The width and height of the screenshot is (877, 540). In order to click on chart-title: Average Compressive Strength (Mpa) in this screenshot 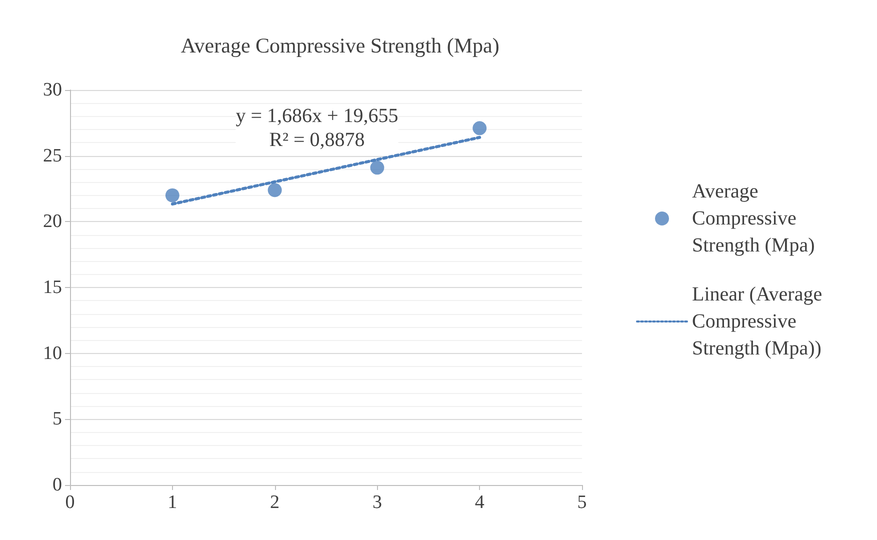, I will do `click(340, 46)`.